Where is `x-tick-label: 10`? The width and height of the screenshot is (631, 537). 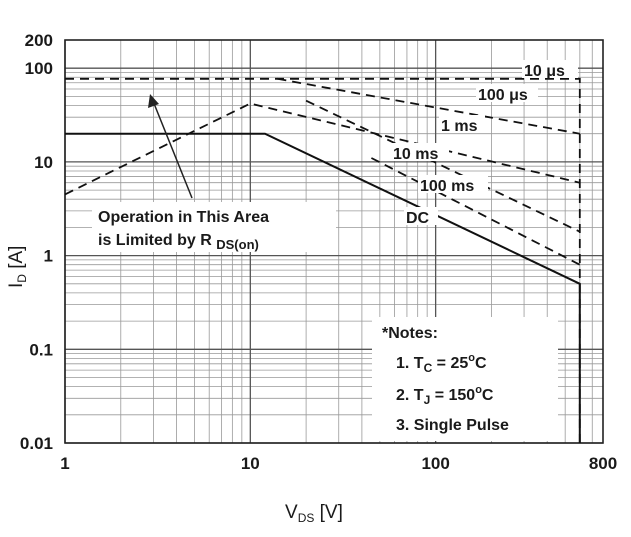 x-tick-label: 10 is located at coordinates (250, 463).